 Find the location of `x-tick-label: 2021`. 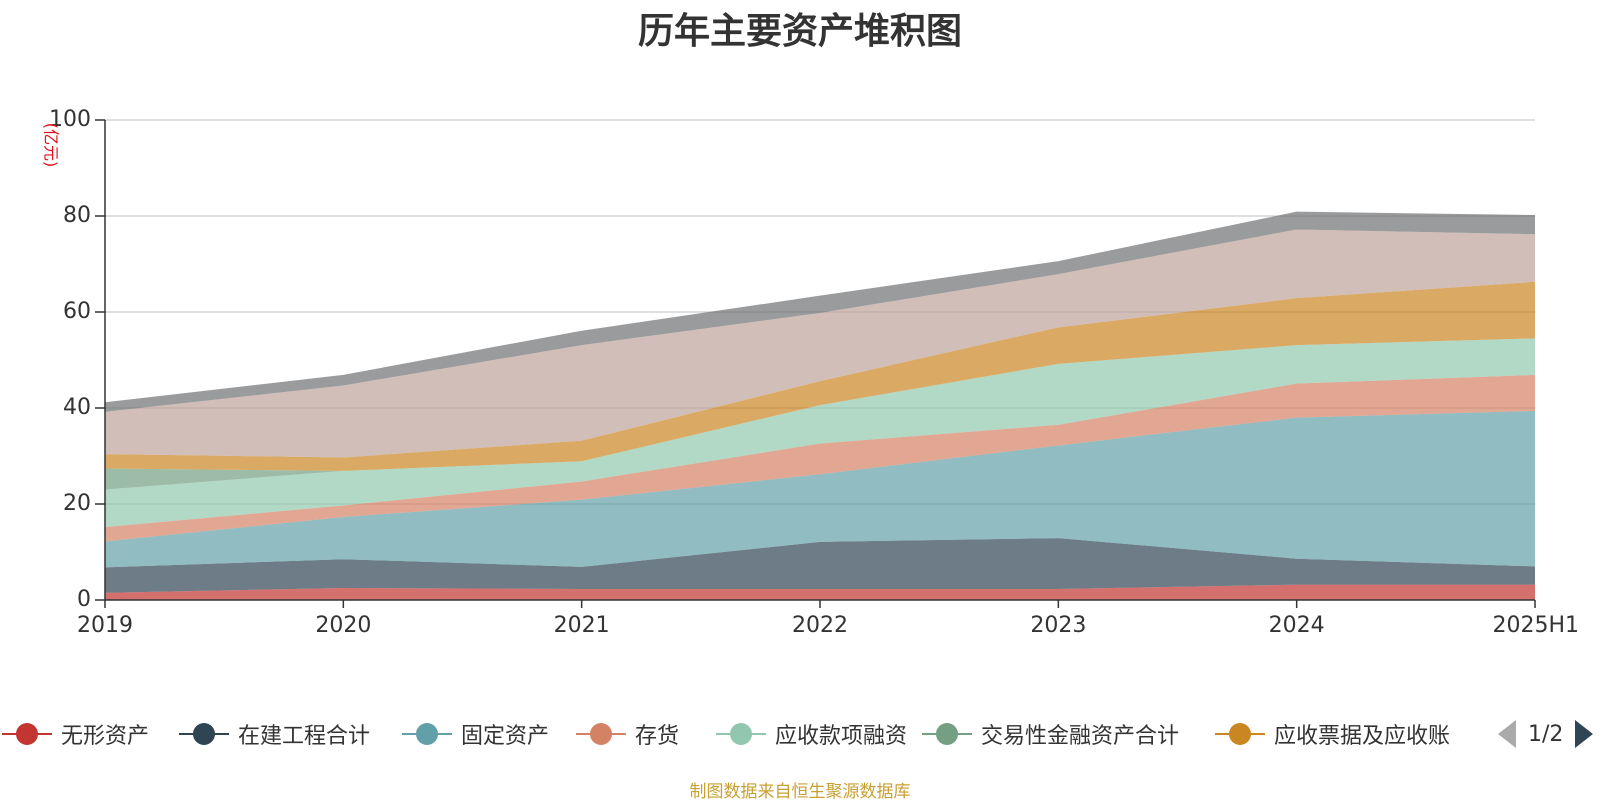

x-tick-label: 2021 is located at coordinates (582, 625).